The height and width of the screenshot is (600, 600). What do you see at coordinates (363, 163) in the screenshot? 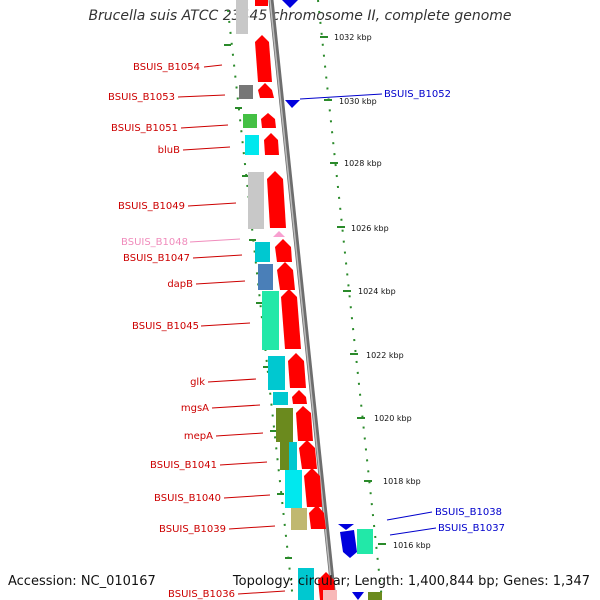
I see `kbp-label-1028: 1028 kbp` at bounding box center [363, 163].